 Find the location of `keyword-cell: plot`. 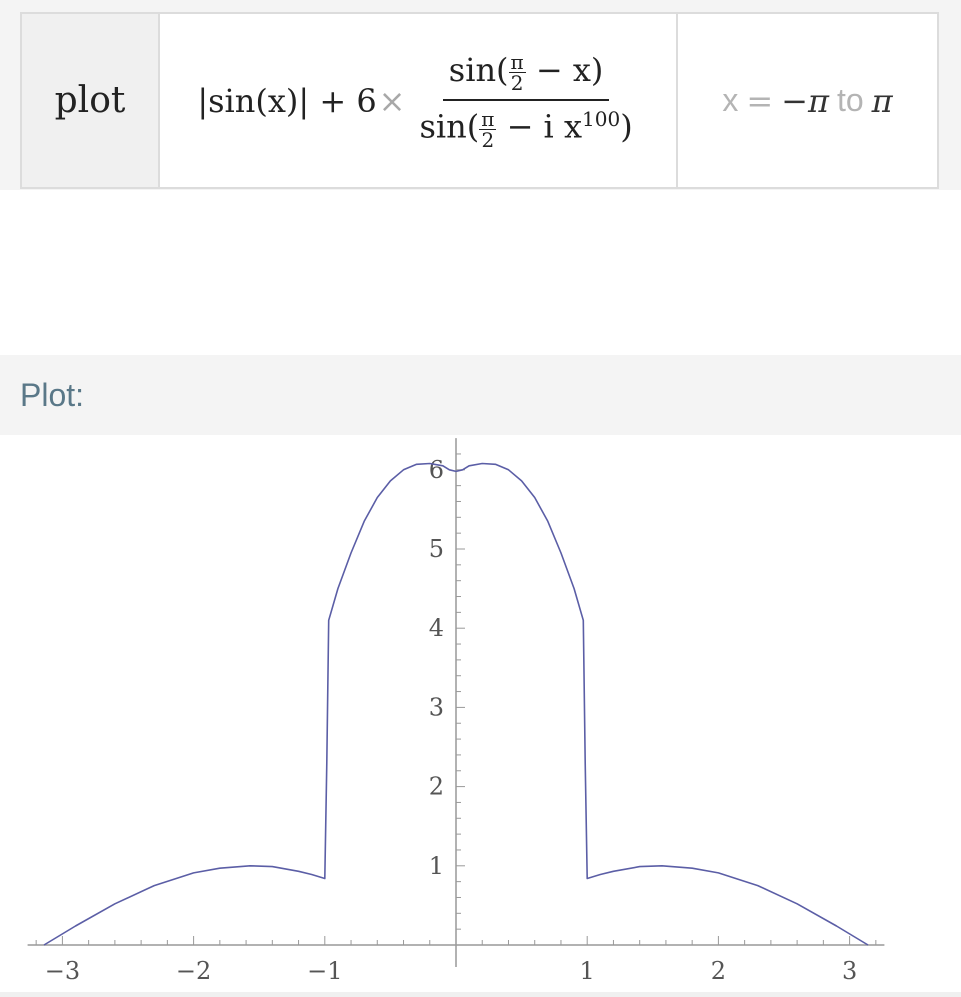

keyword-cell: plot is located at coordinates (91, 100).